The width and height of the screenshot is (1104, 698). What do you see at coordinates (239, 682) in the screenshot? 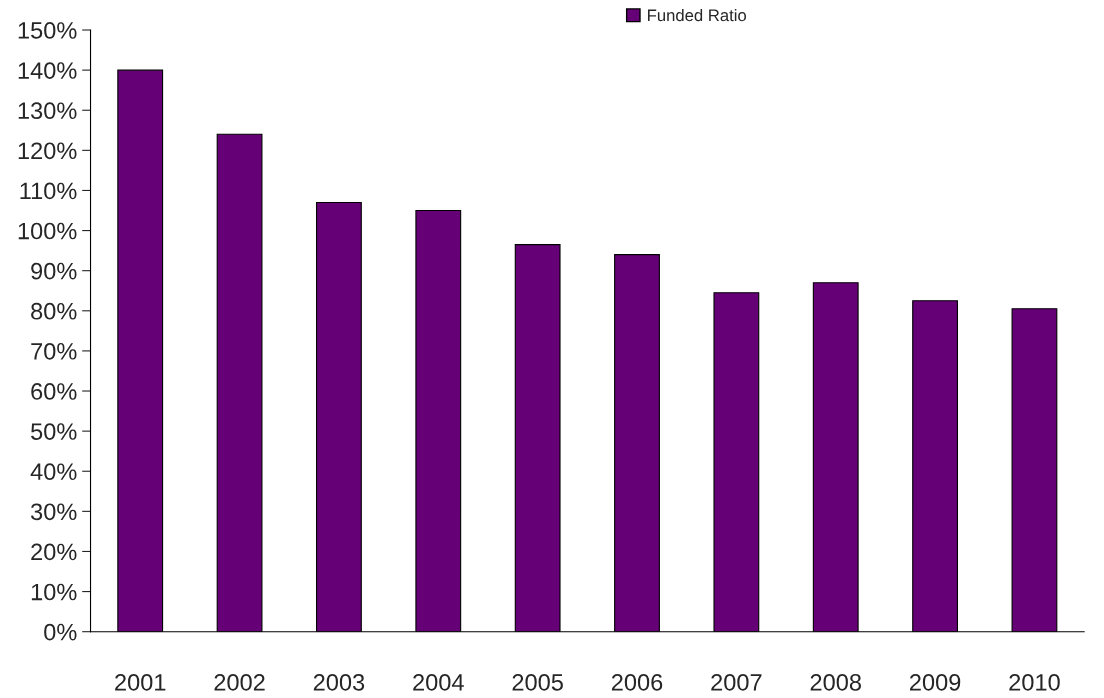
I see `x-tick-label: 2002` at bounding box center [239, 682].